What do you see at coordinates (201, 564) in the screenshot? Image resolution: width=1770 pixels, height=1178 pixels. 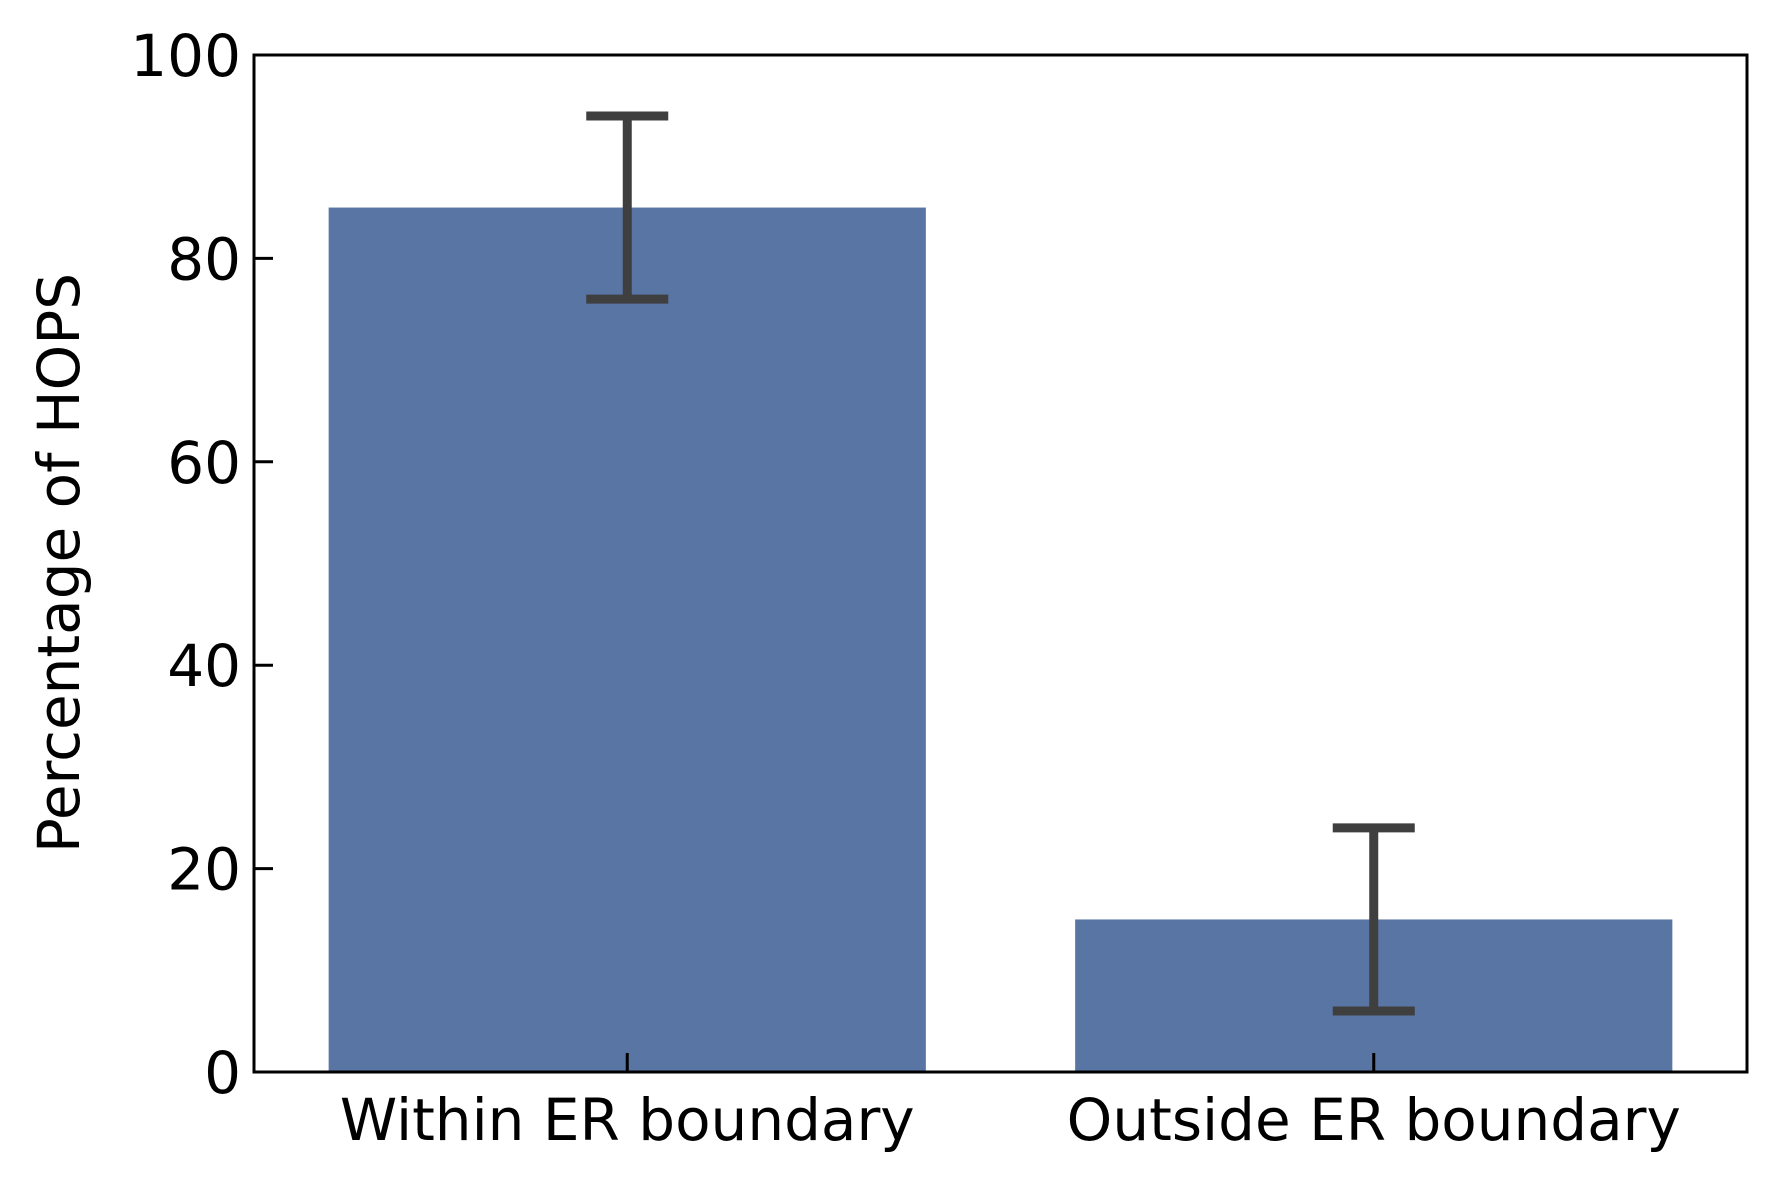 I see `y-axis: 0 20 40 60 80 100` at bounding box center [201, 564].